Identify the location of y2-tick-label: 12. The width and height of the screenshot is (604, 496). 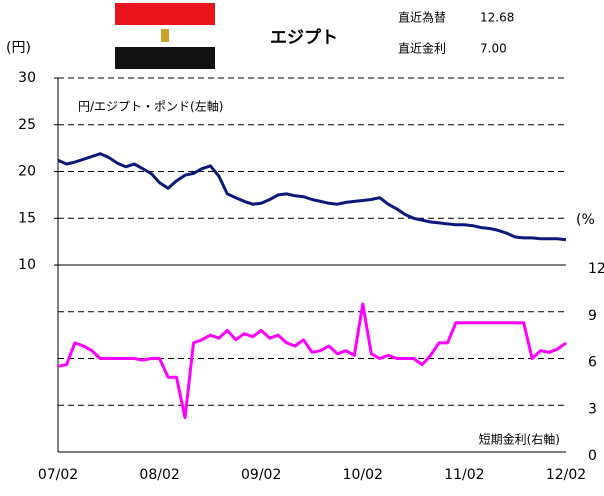
(596, 269).